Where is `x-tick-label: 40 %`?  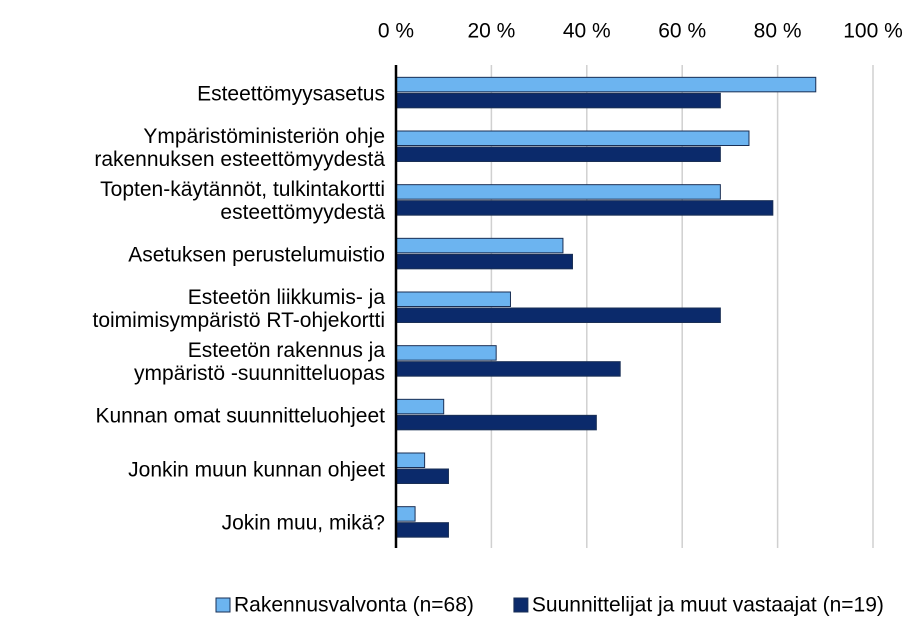
x-tick-label: 40 % is located at coordinates (587, 31).